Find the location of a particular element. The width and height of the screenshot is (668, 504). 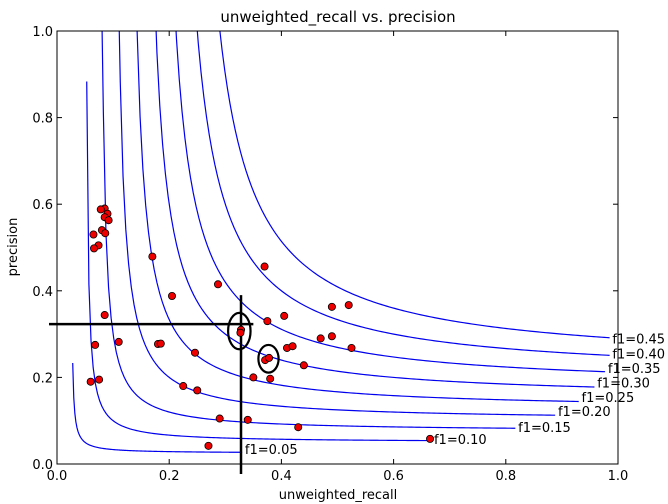

iso-f1-curve is located at coordinates (157, 407).